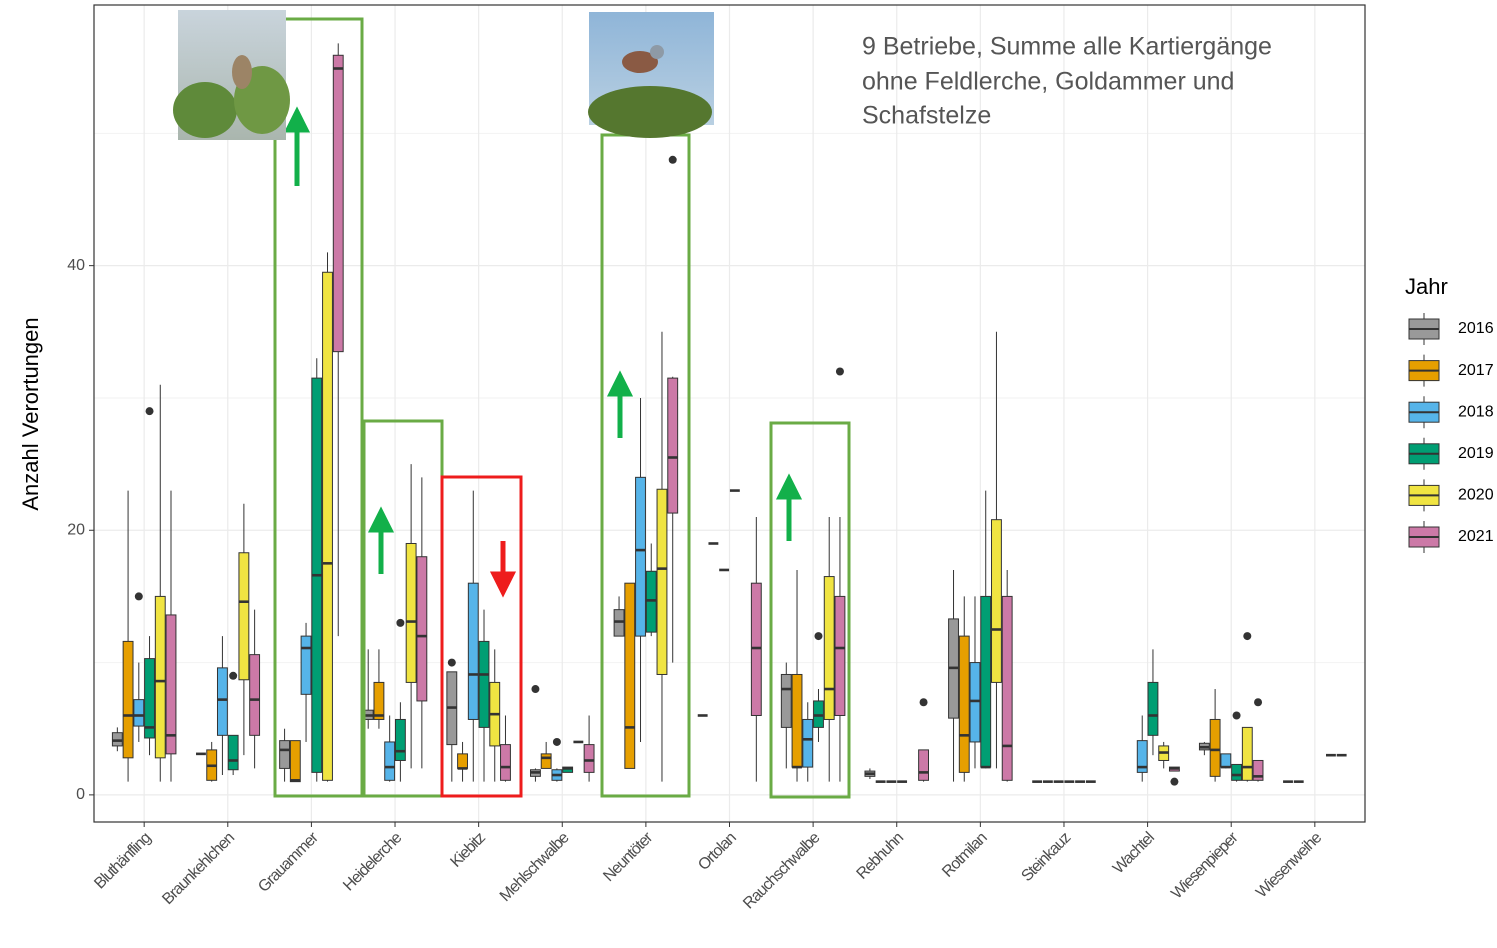  I want to click on y-tick-label: 40, so click(76, 265).